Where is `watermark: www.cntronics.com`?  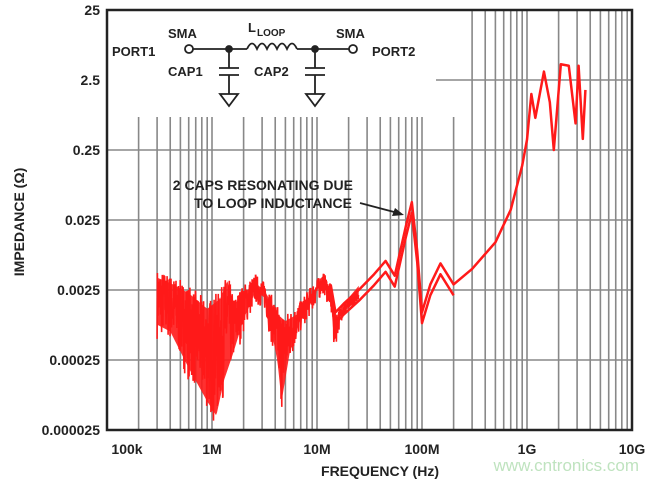 watermark: www.cntronics.com is located at coordinates (566, 465).